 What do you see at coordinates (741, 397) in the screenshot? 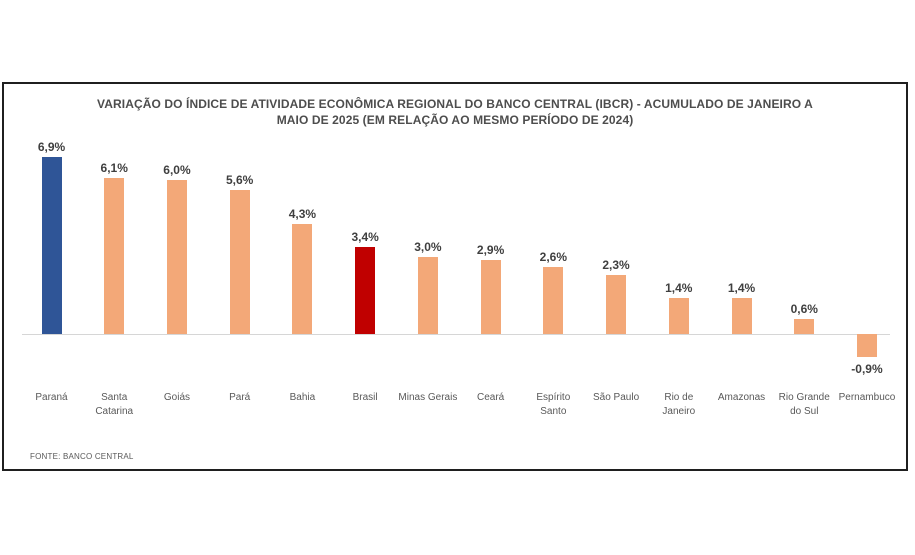
I see `category-label: Amazonas` at bounding box center [741, 397].